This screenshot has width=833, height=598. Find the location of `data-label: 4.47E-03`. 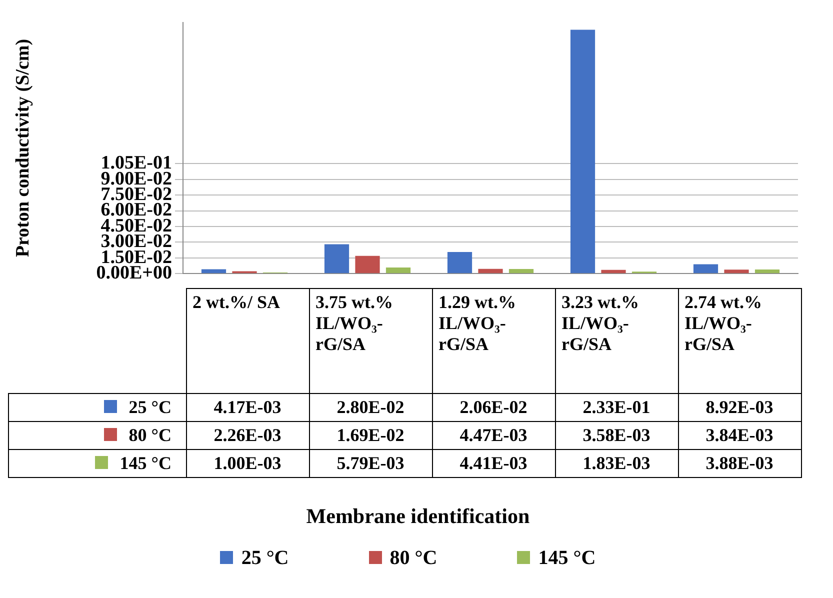

data-label: 4.47E-03 is located at coordinates (493, 436).